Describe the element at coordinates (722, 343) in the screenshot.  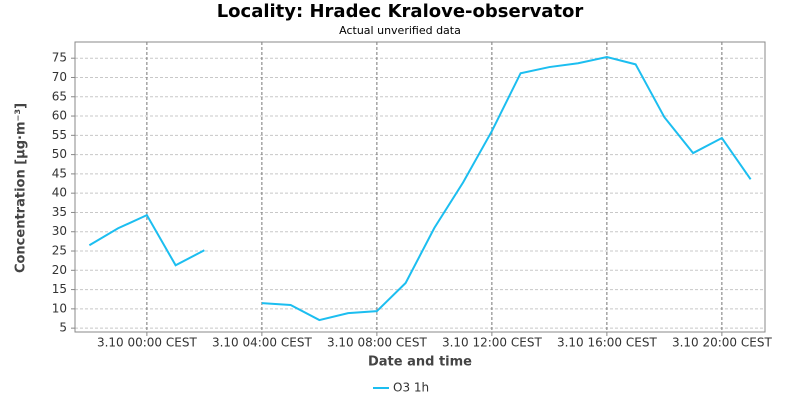
I see `x-tick-label: 3.10 20:00 CEST` at that location.